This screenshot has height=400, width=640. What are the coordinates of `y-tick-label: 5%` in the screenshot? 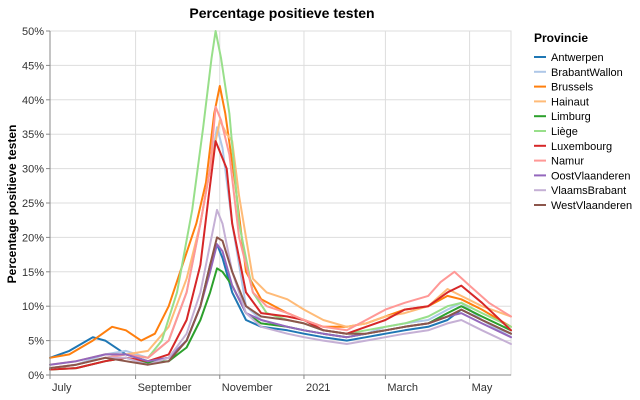 It's located at (36, 342).